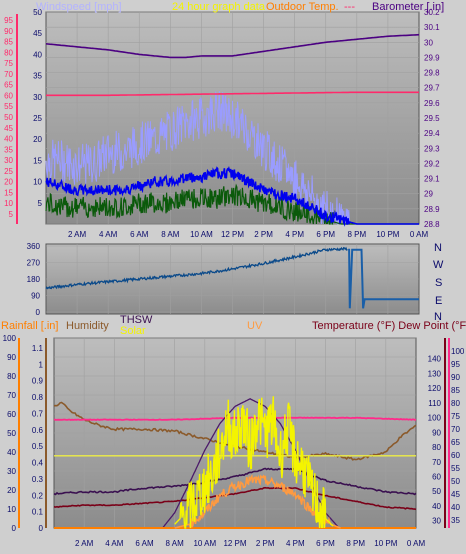 The width and height of the screenshot is (466, 554). What do you see at coordinates (139, 234) in the screenshot?
I see `wind-x-tick-6-am: 6 AM` at bounding box center [139, 234].